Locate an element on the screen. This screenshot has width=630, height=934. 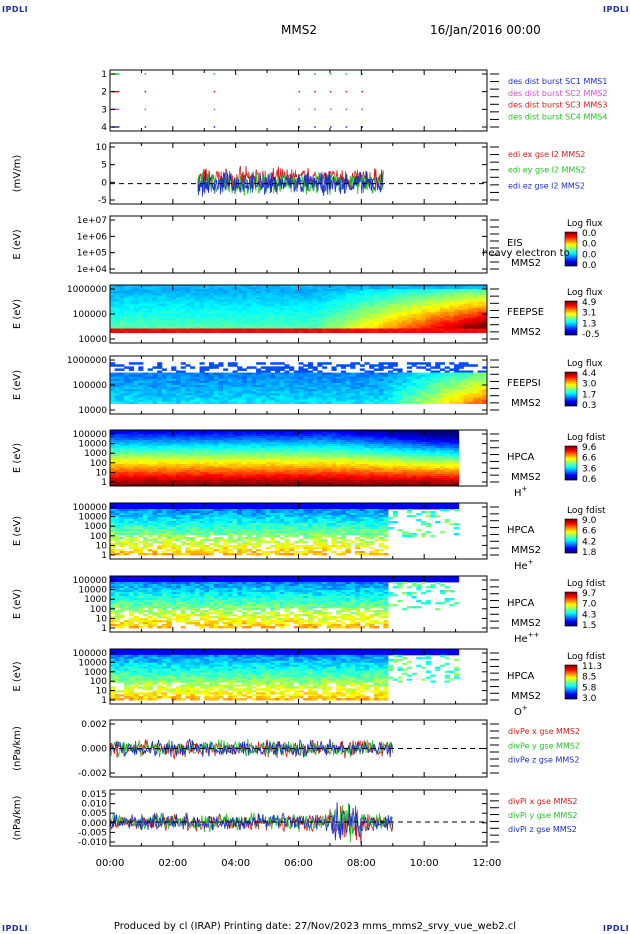
instrument-feepse: FEEPSE is located at coordinates (525, 312).